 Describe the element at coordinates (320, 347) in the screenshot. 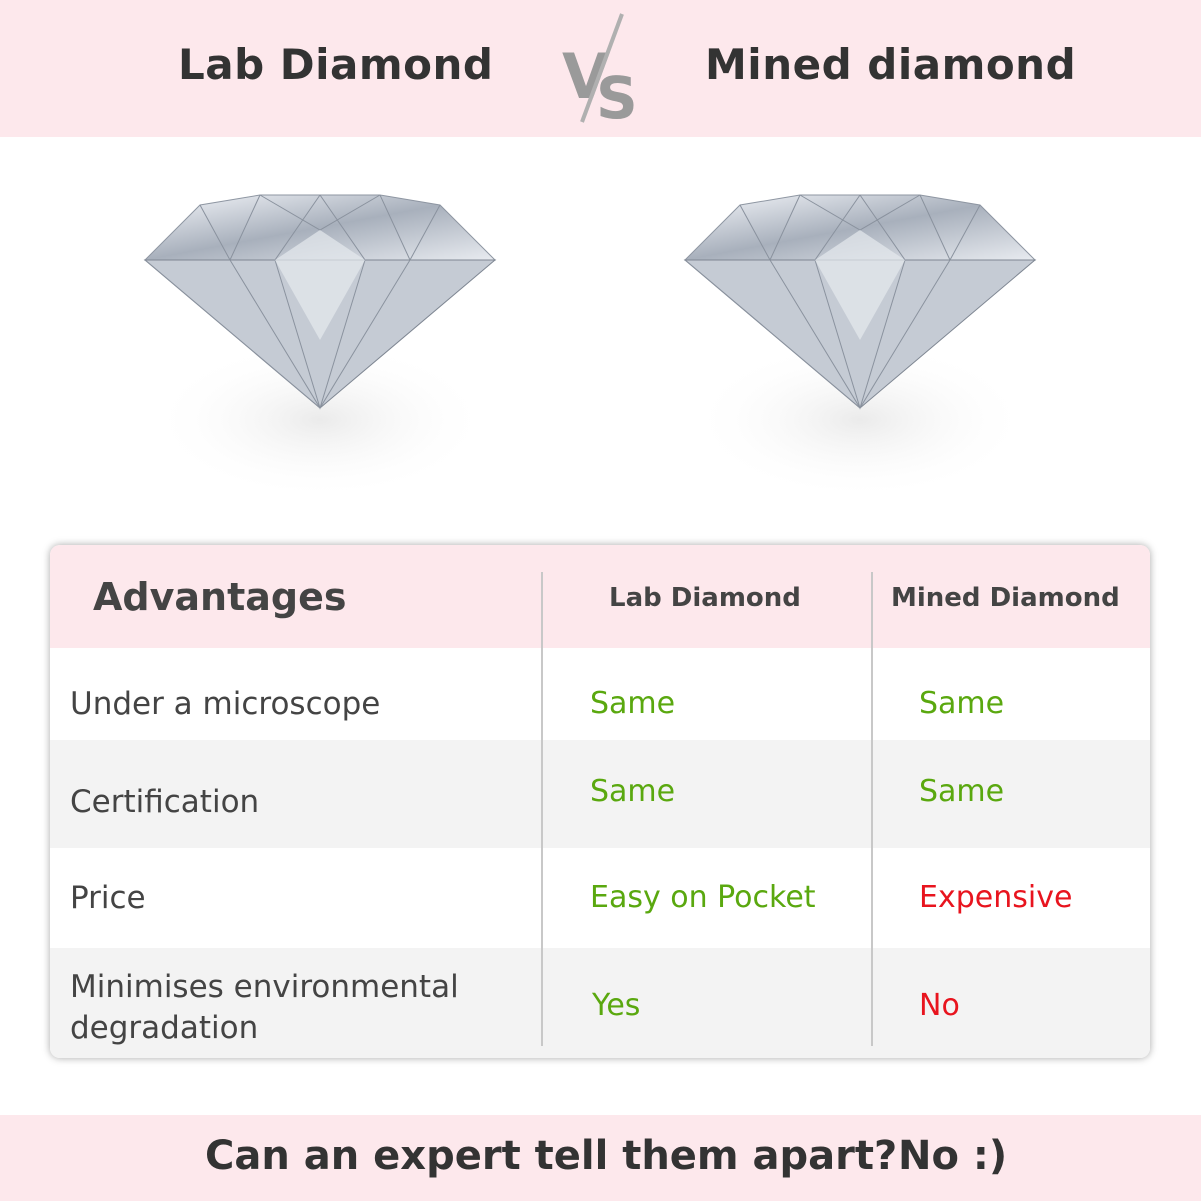

I see `lab-diamond-image` at that location.